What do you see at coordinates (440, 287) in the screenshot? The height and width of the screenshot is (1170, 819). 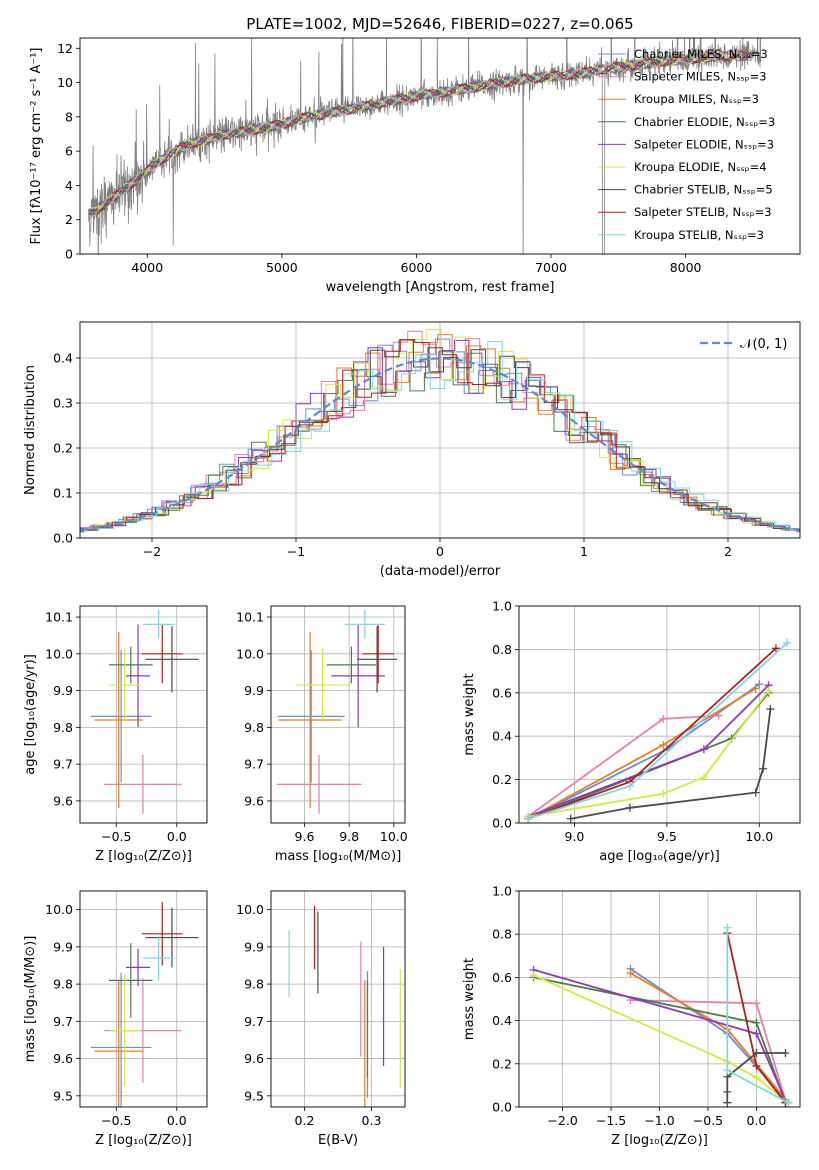 I see `x-axis-label: wavelength [Angstrom, rest frame]` at bounding box center [440, 287].